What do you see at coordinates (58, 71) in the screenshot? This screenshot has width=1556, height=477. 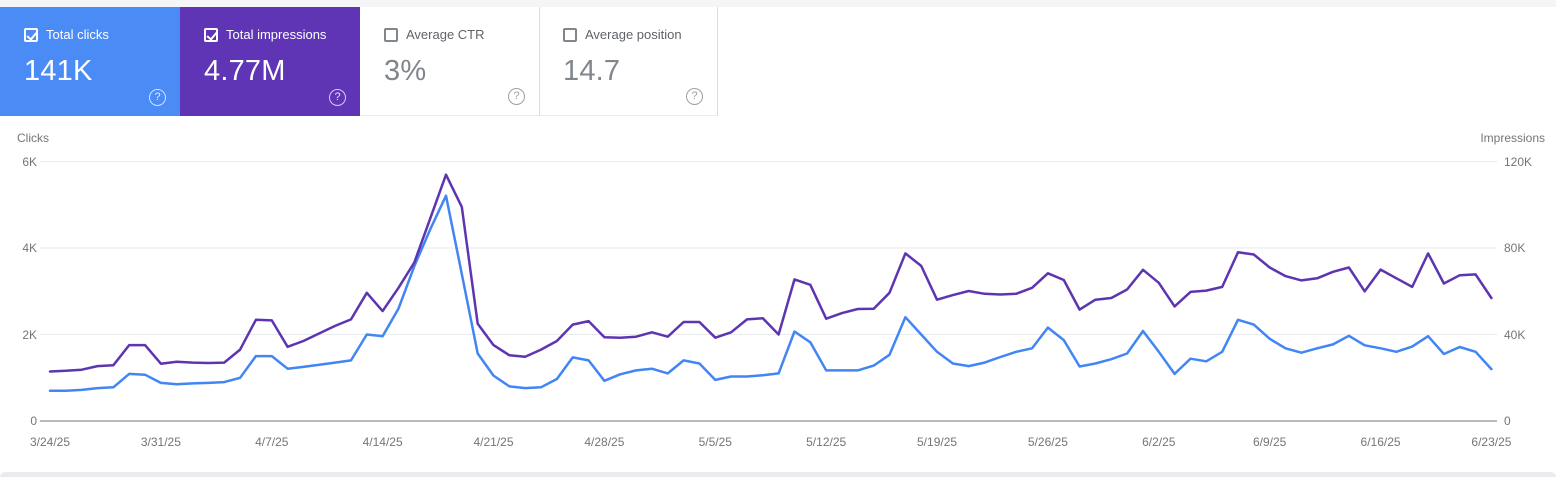 I see `total-clicks-value: 141K` at bounding box center [58, 71].